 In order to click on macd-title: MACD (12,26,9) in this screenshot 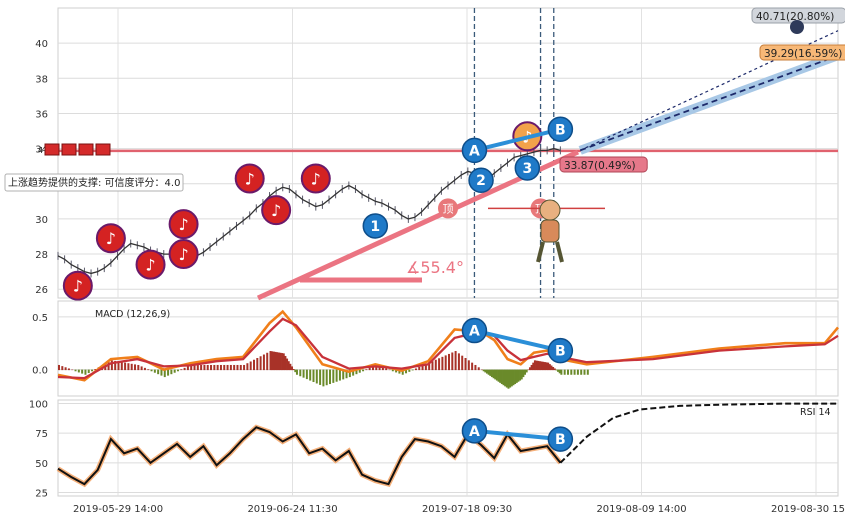, I will do `click(132, 314)`.